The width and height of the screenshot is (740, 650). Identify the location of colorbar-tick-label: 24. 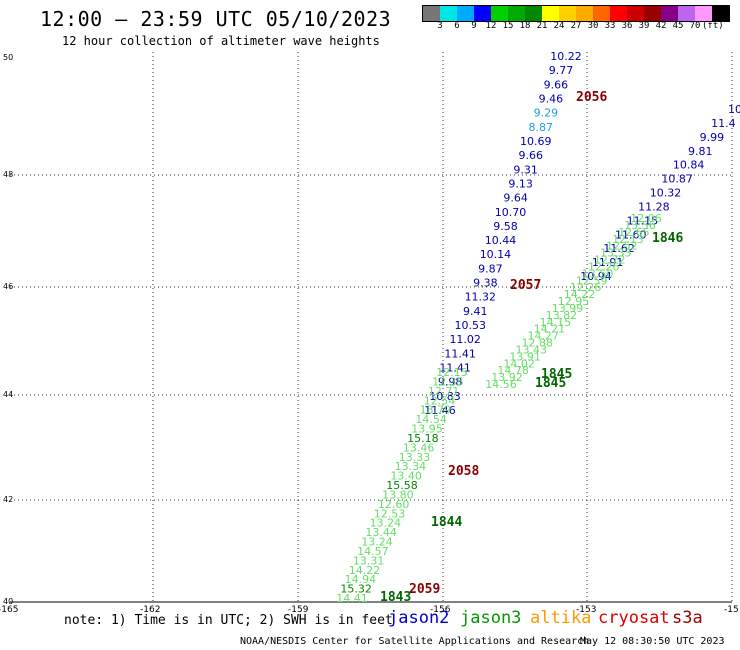
(559, 26).